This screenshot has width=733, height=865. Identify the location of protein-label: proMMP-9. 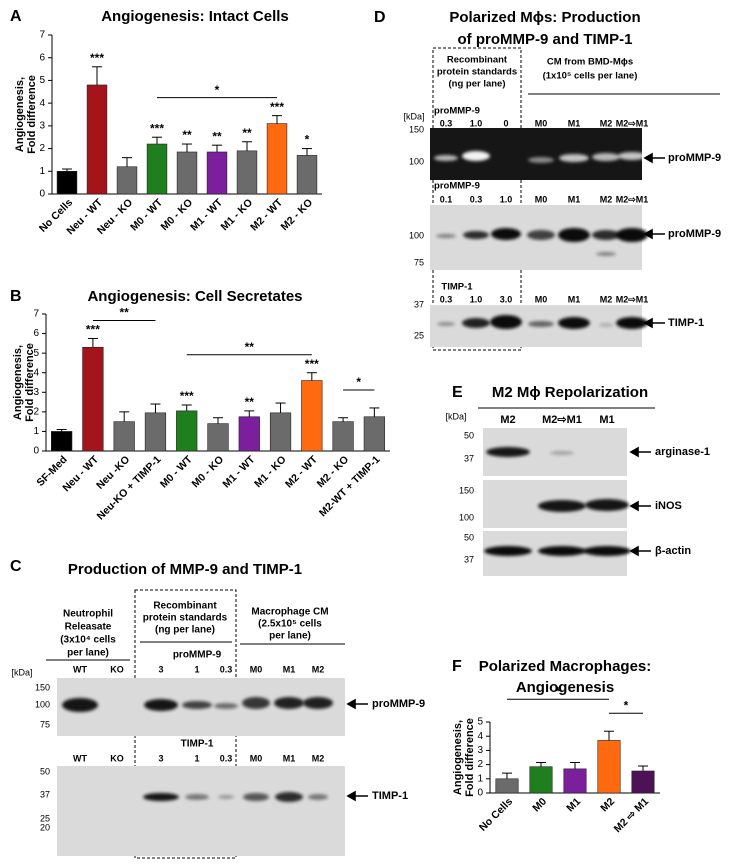
(457, 111).